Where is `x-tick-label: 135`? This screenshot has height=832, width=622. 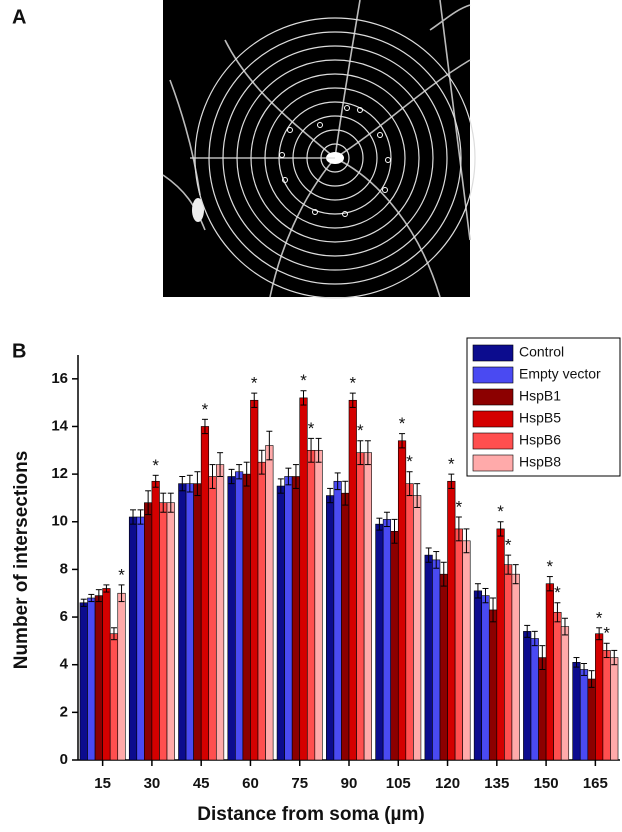 x-tick-label: 135 is located at coordinates (496, 783).